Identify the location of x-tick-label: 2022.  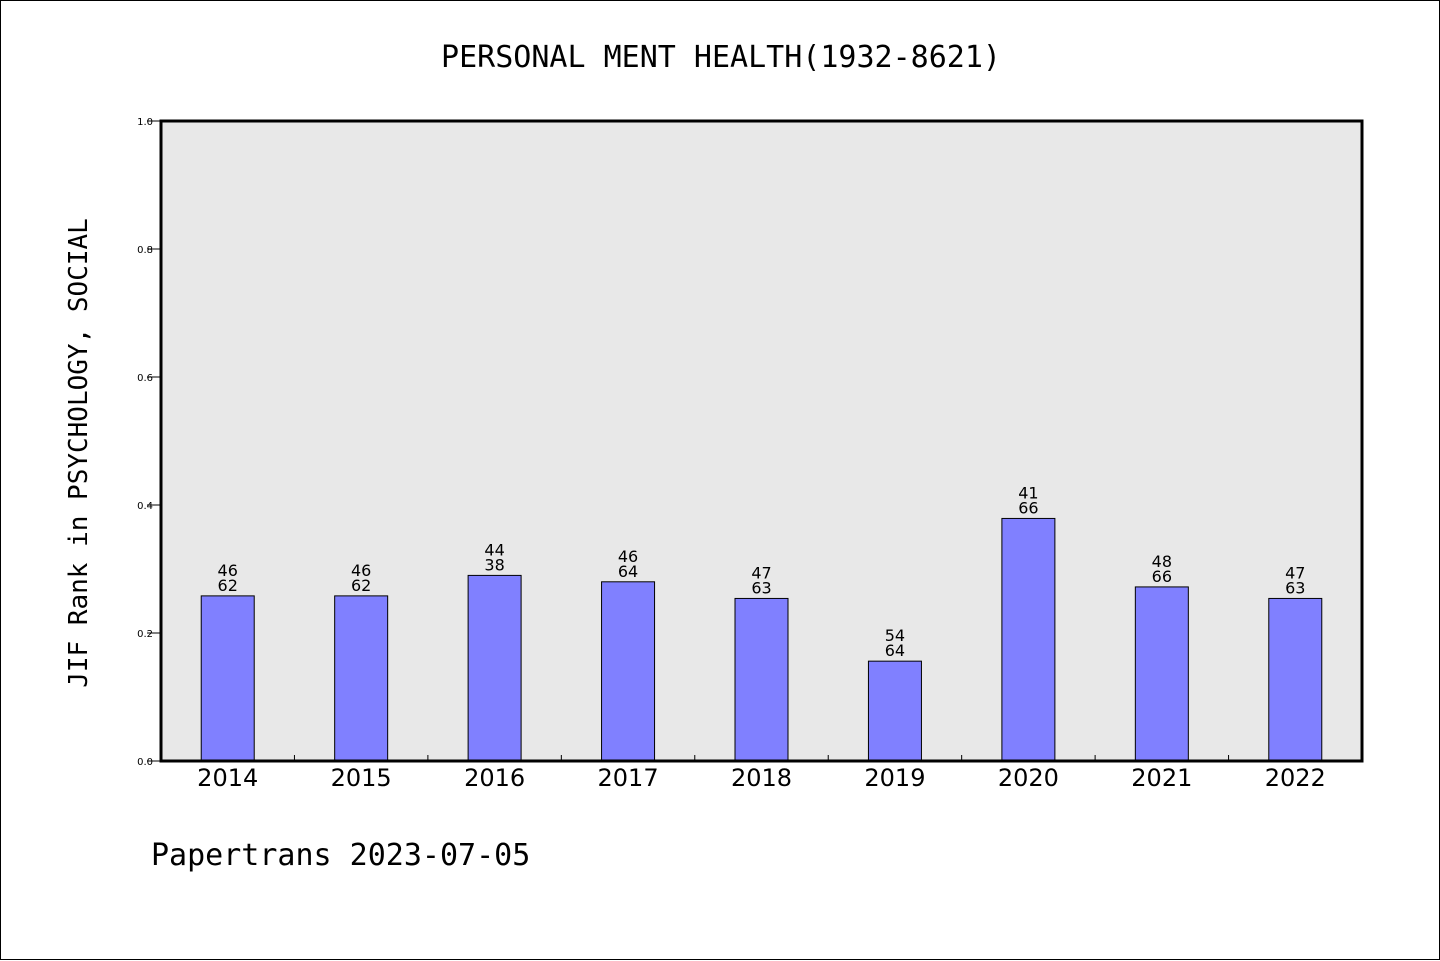
(1295, 778).